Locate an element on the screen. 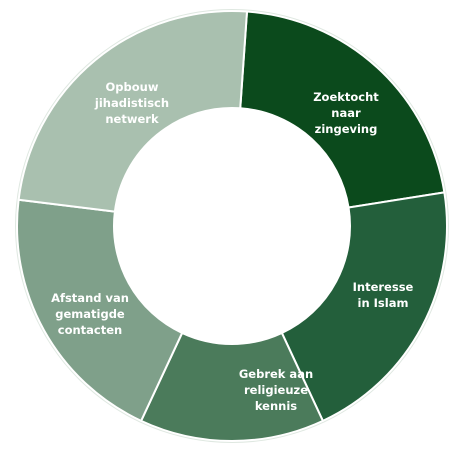 The height and width of the screenshot is (455, 452). segment-label: Zoektocht is located at coordinates (346, 97).